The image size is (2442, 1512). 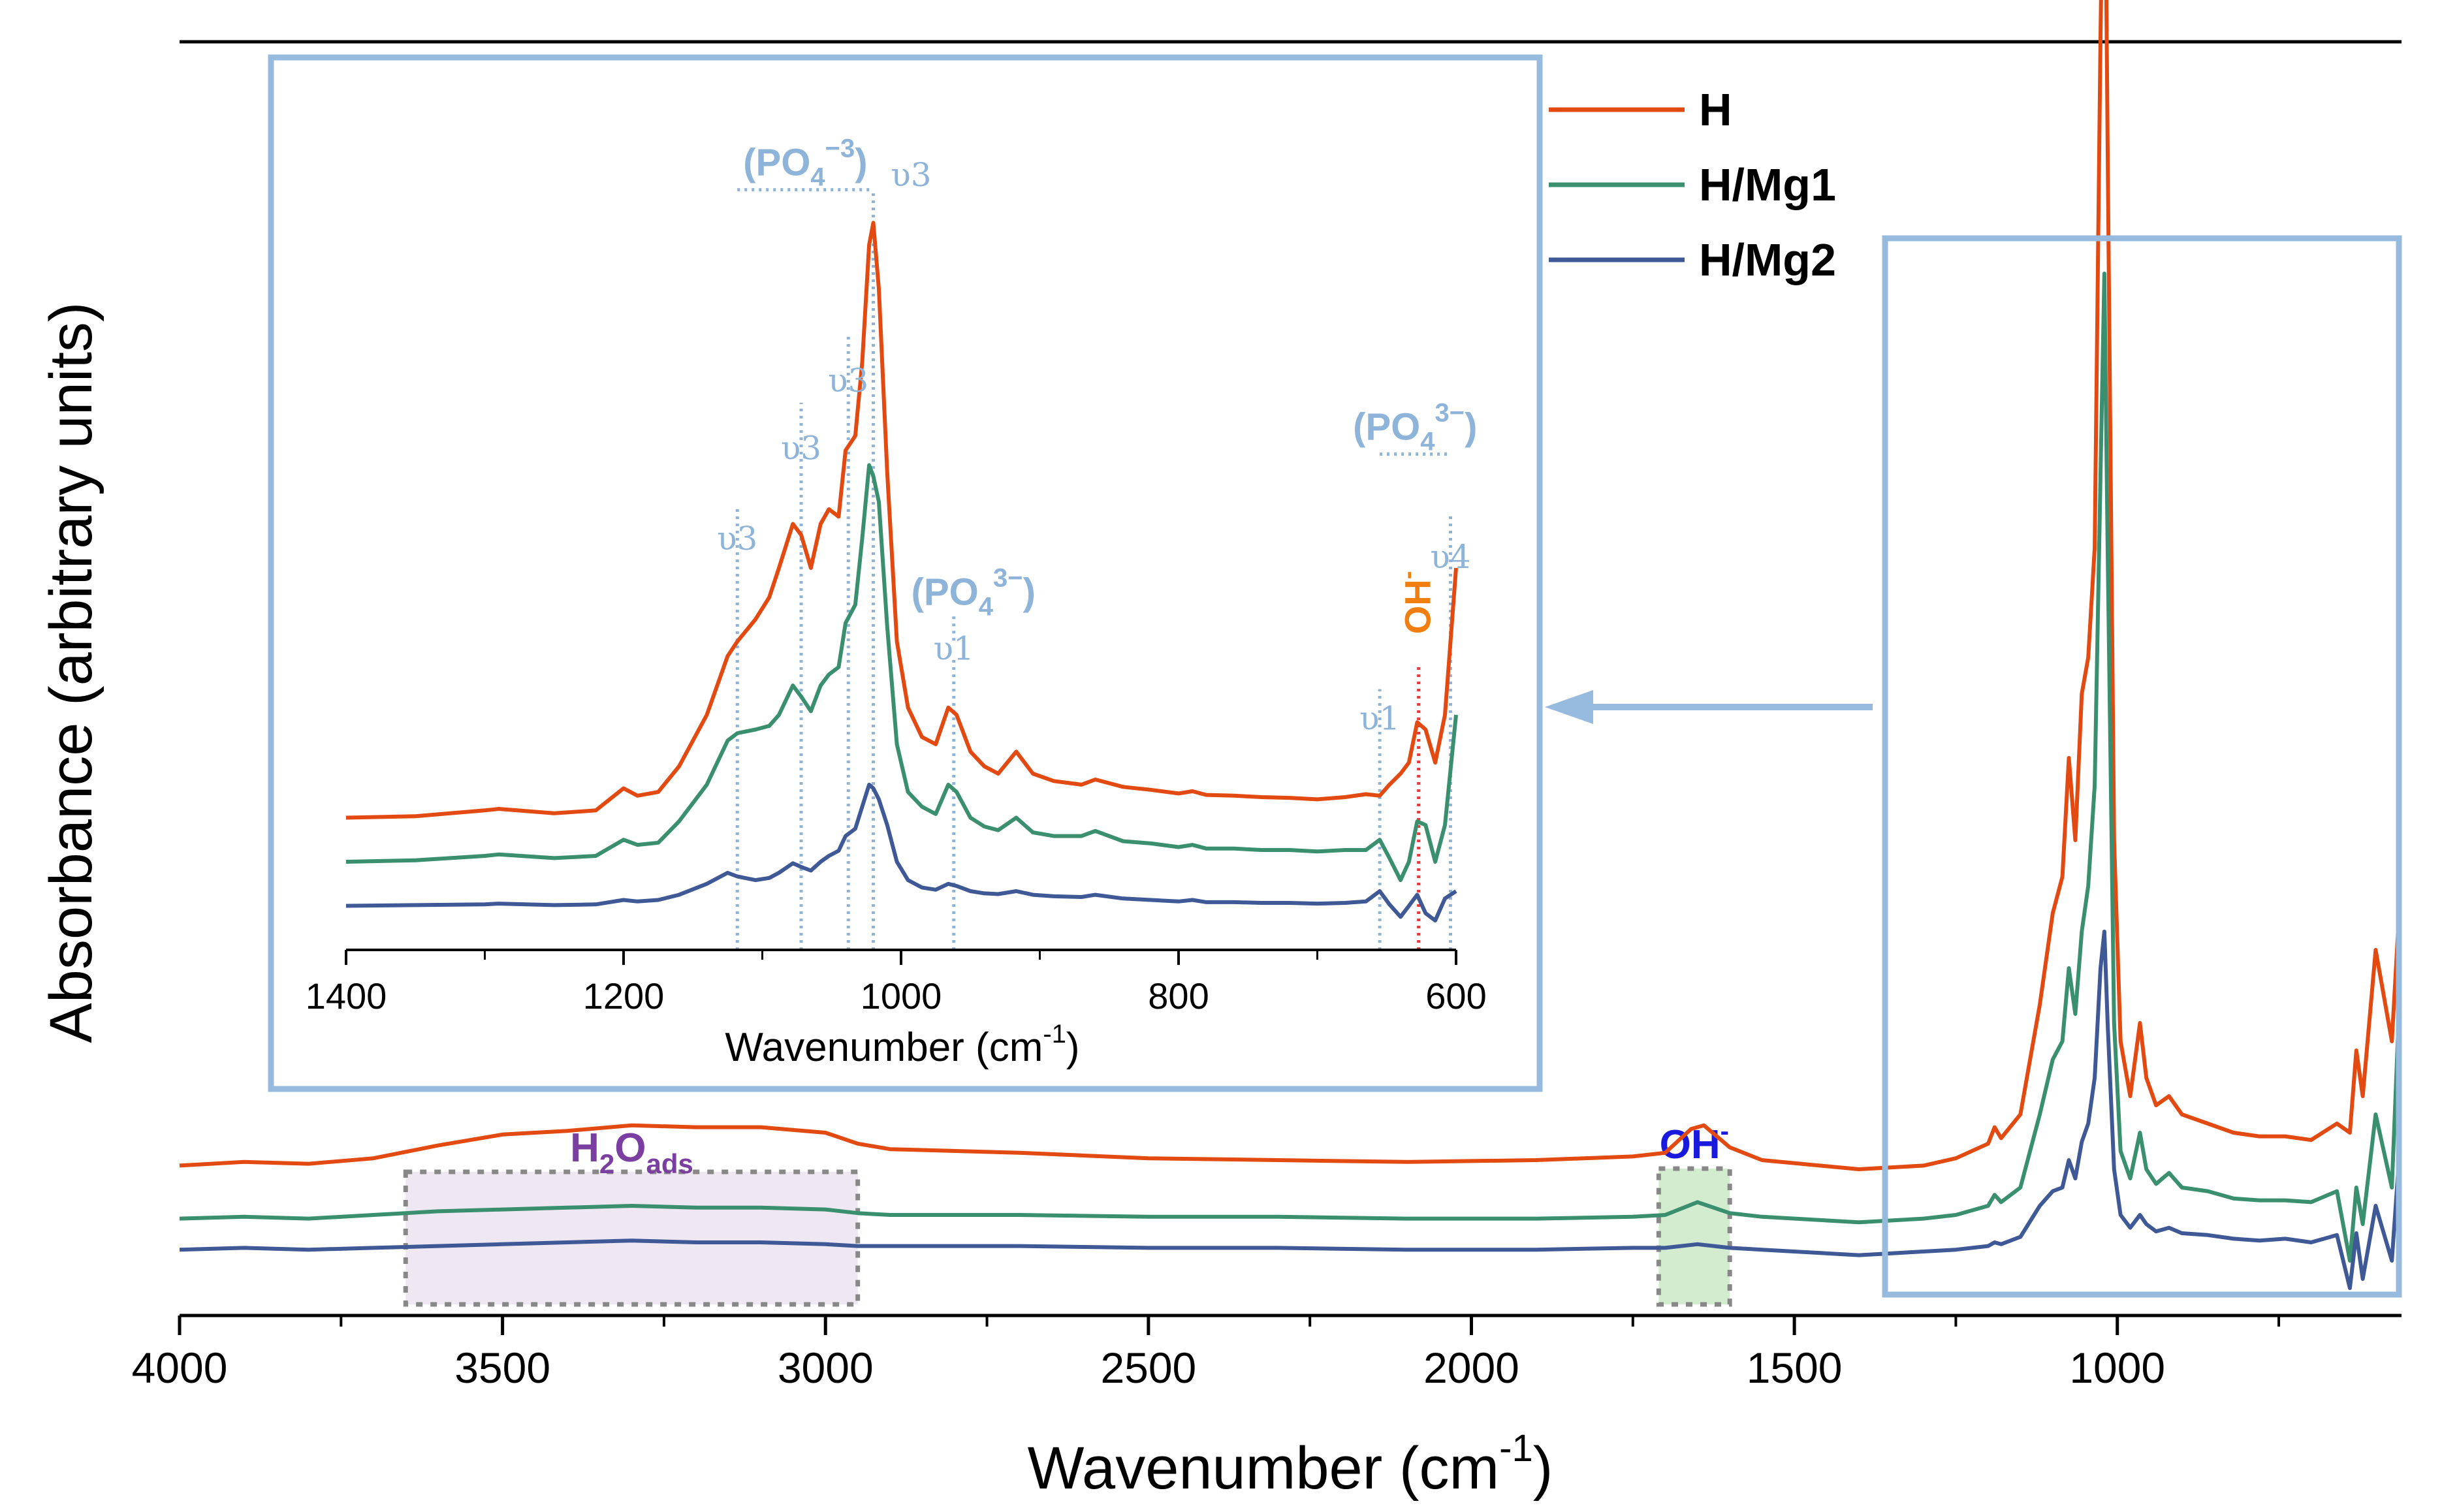 I want to click on inset-x-ticks: 1400 1200 1000 800 600, so click(x=896, y=983).